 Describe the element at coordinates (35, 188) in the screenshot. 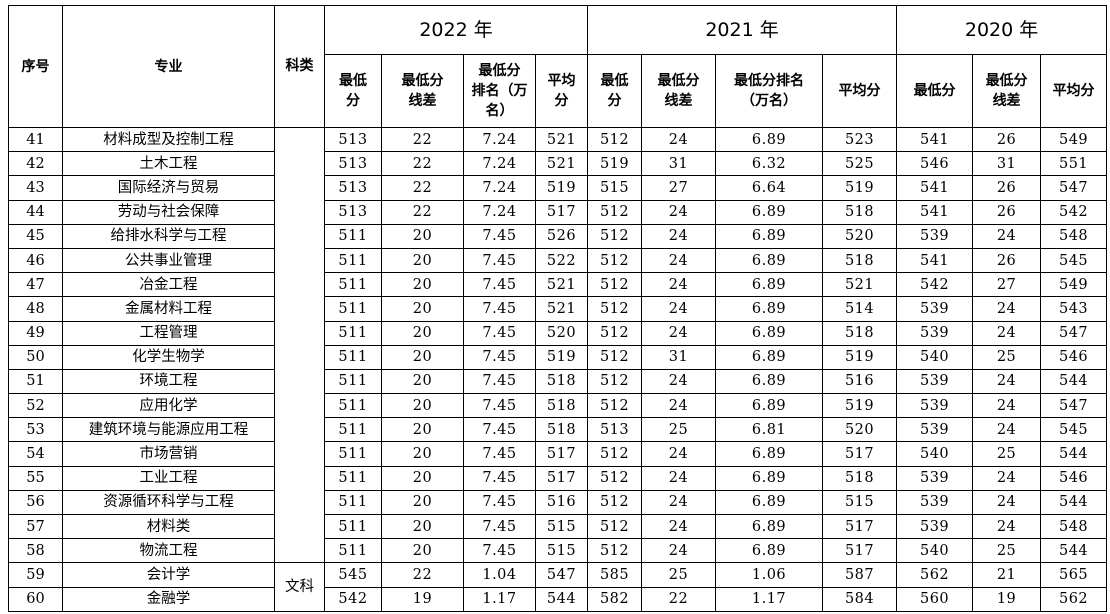

I see `row-index: 43` at that location.